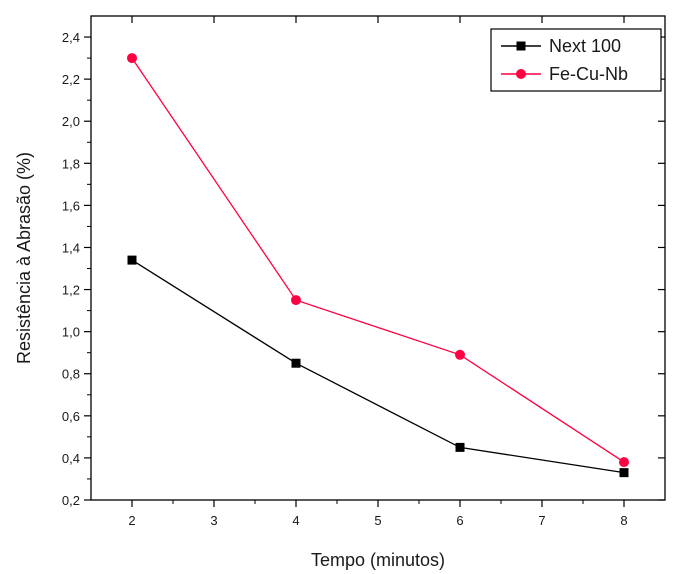 The image size is (683, 574). What do you see at coordinates (71, 374) in the screenshot?
I see `y-tick-label: 0,8` at bounding box center [71, 374].